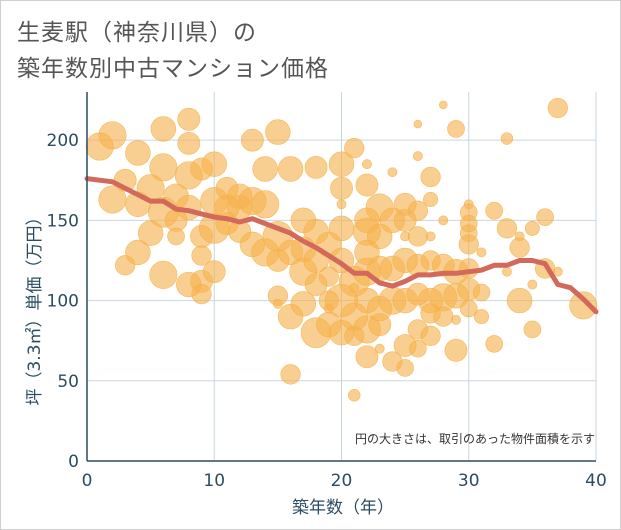 This screenshot has height=530, width=621. I want to click on chart-title: 生麦駅（神奈川県）の 築年数別中古マンション価格, so click(173, 51).